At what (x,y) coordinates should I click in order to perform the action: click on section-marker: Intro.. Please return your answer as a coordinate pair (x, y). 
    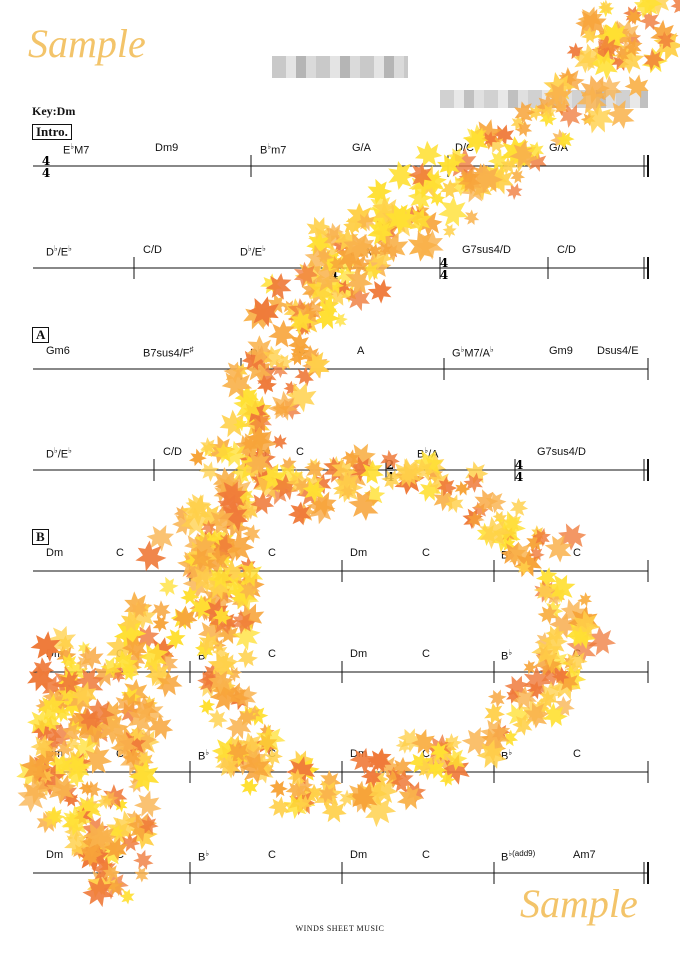
    Looking at the image, I should click on (52, 132).